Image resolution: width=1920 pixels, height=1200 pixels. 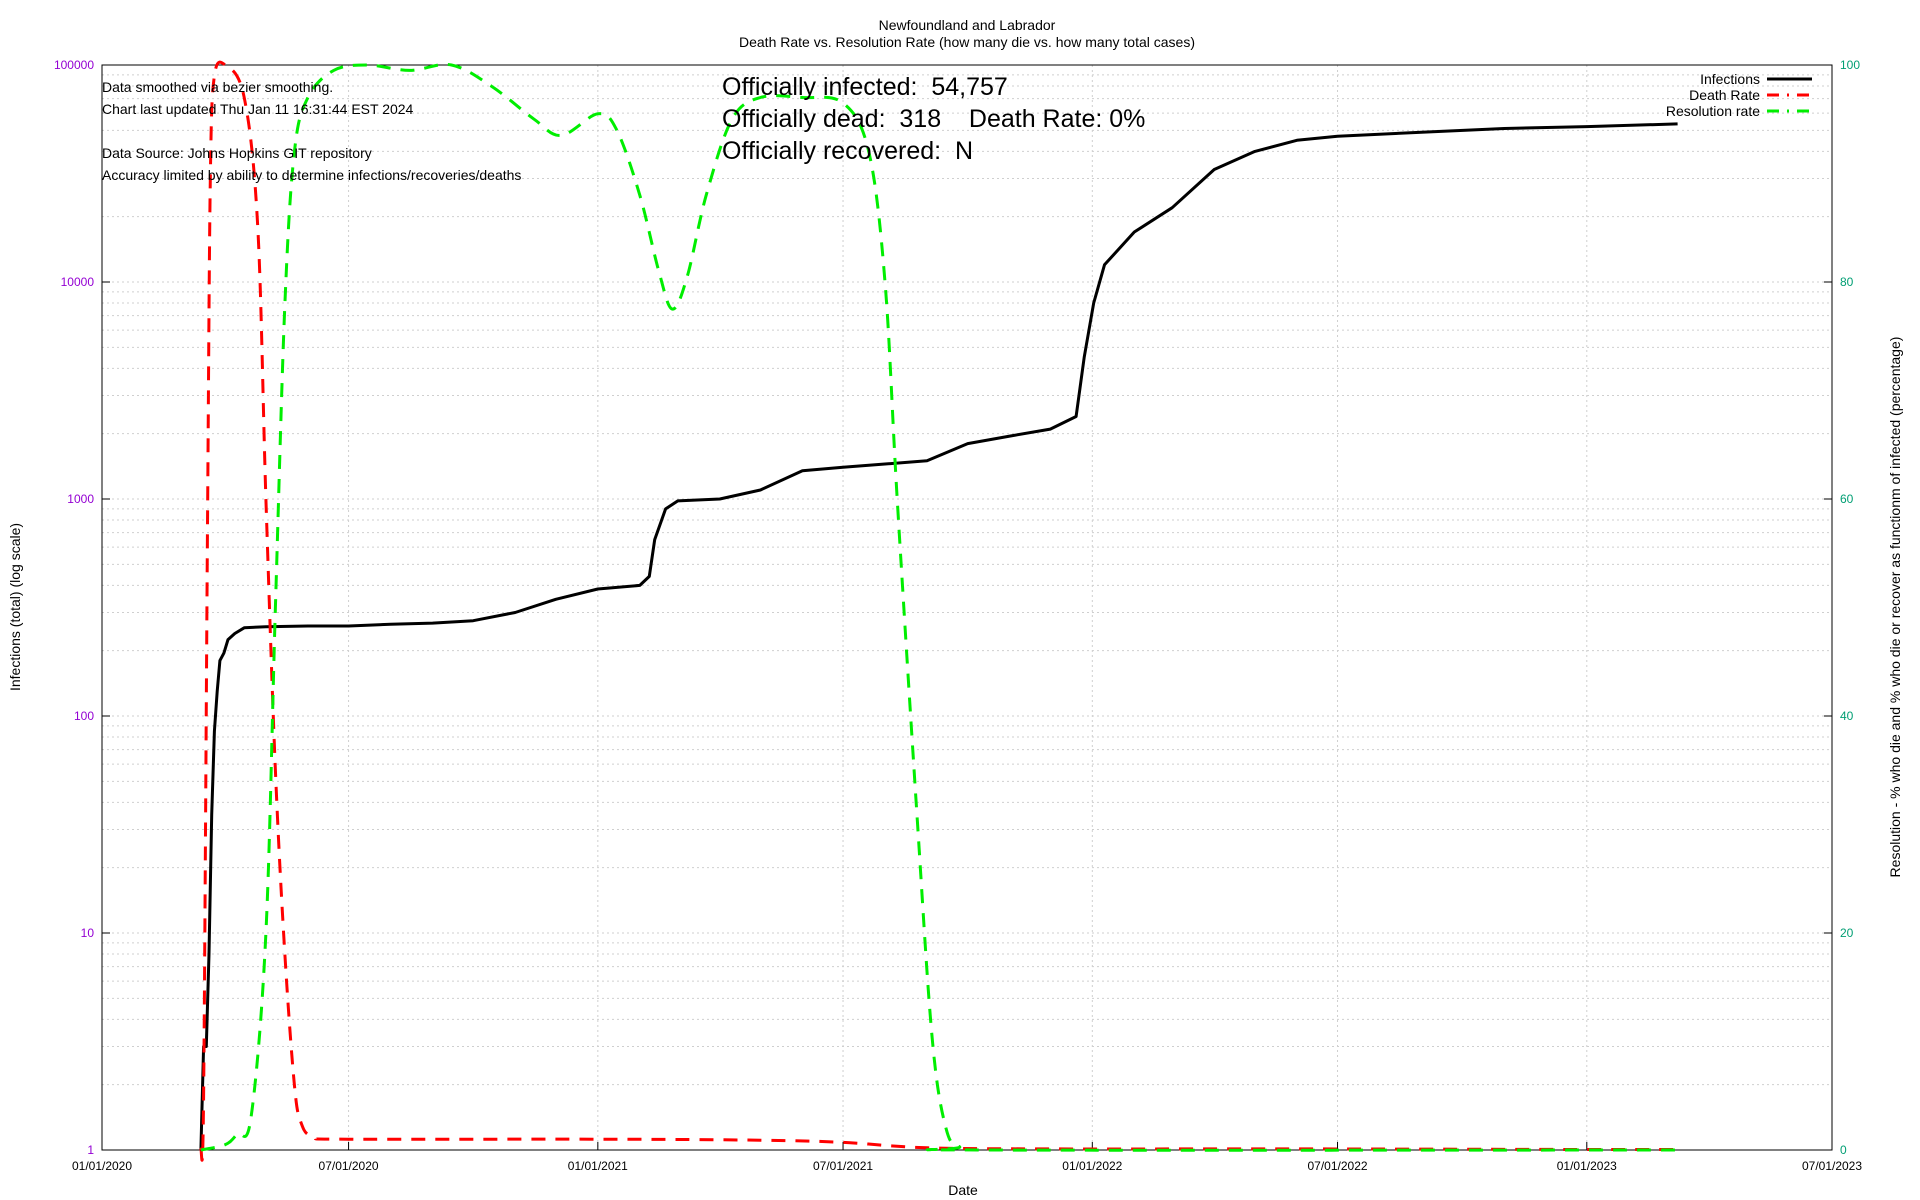 What do you see at coordinates (349, 1166) in the screenshot?
I see `x-tick-label: 07/01/2020` at bounding box center [349, 1166].